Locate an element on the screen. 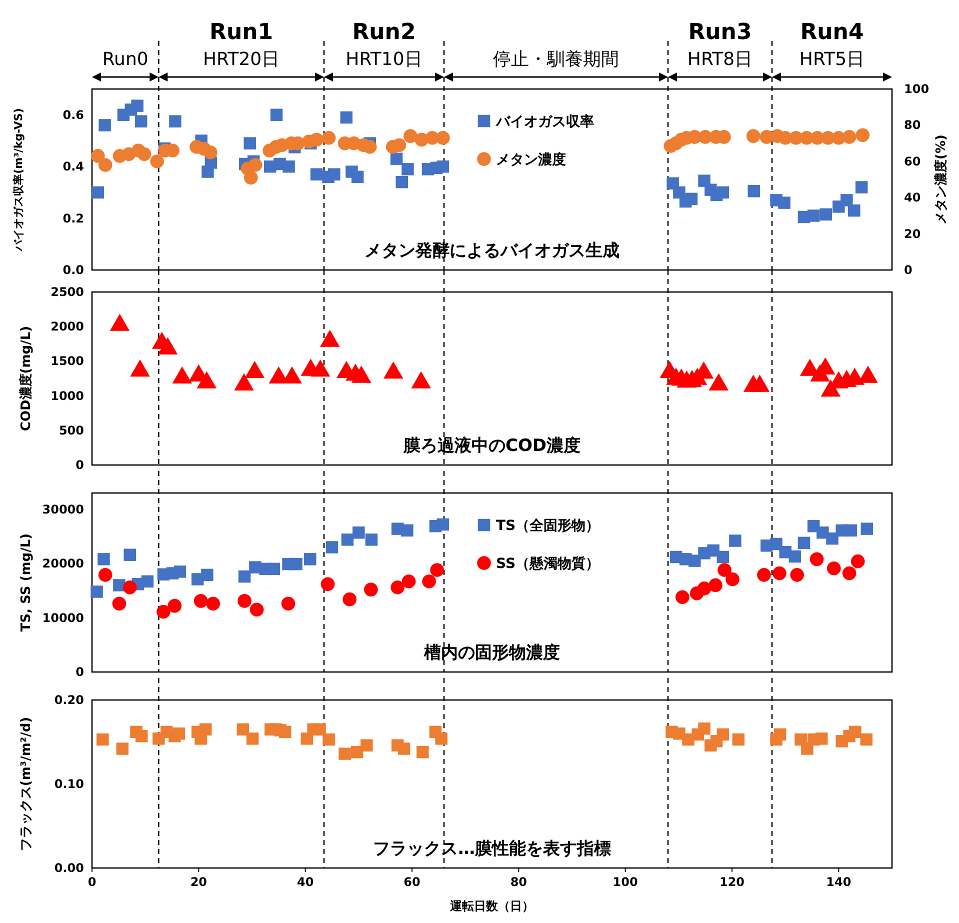  y-tick-label: 0.20 is located at coordinates (69, 700).